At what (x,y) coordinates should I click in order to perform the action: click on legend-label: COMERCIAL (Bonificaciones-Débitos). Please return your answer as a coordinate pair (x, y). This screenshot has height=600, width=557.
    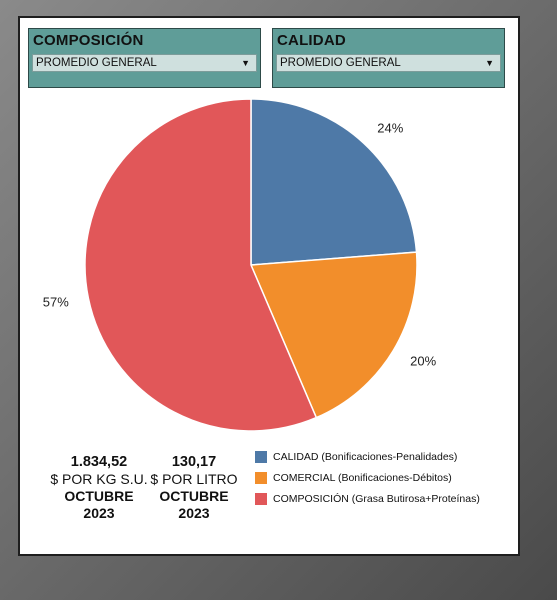
    Looking at the image, I should click on (362, 477).